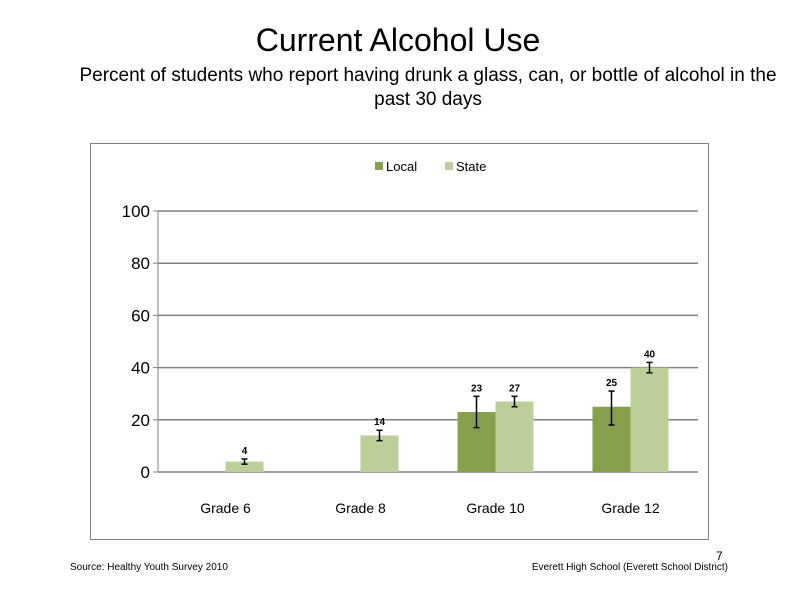 This screenshot has width=800, height=600. What do you see at coordinates (612, 383) in the screenshot?
I see `data-label-local-3: 25` at bounding box center [612, 383].